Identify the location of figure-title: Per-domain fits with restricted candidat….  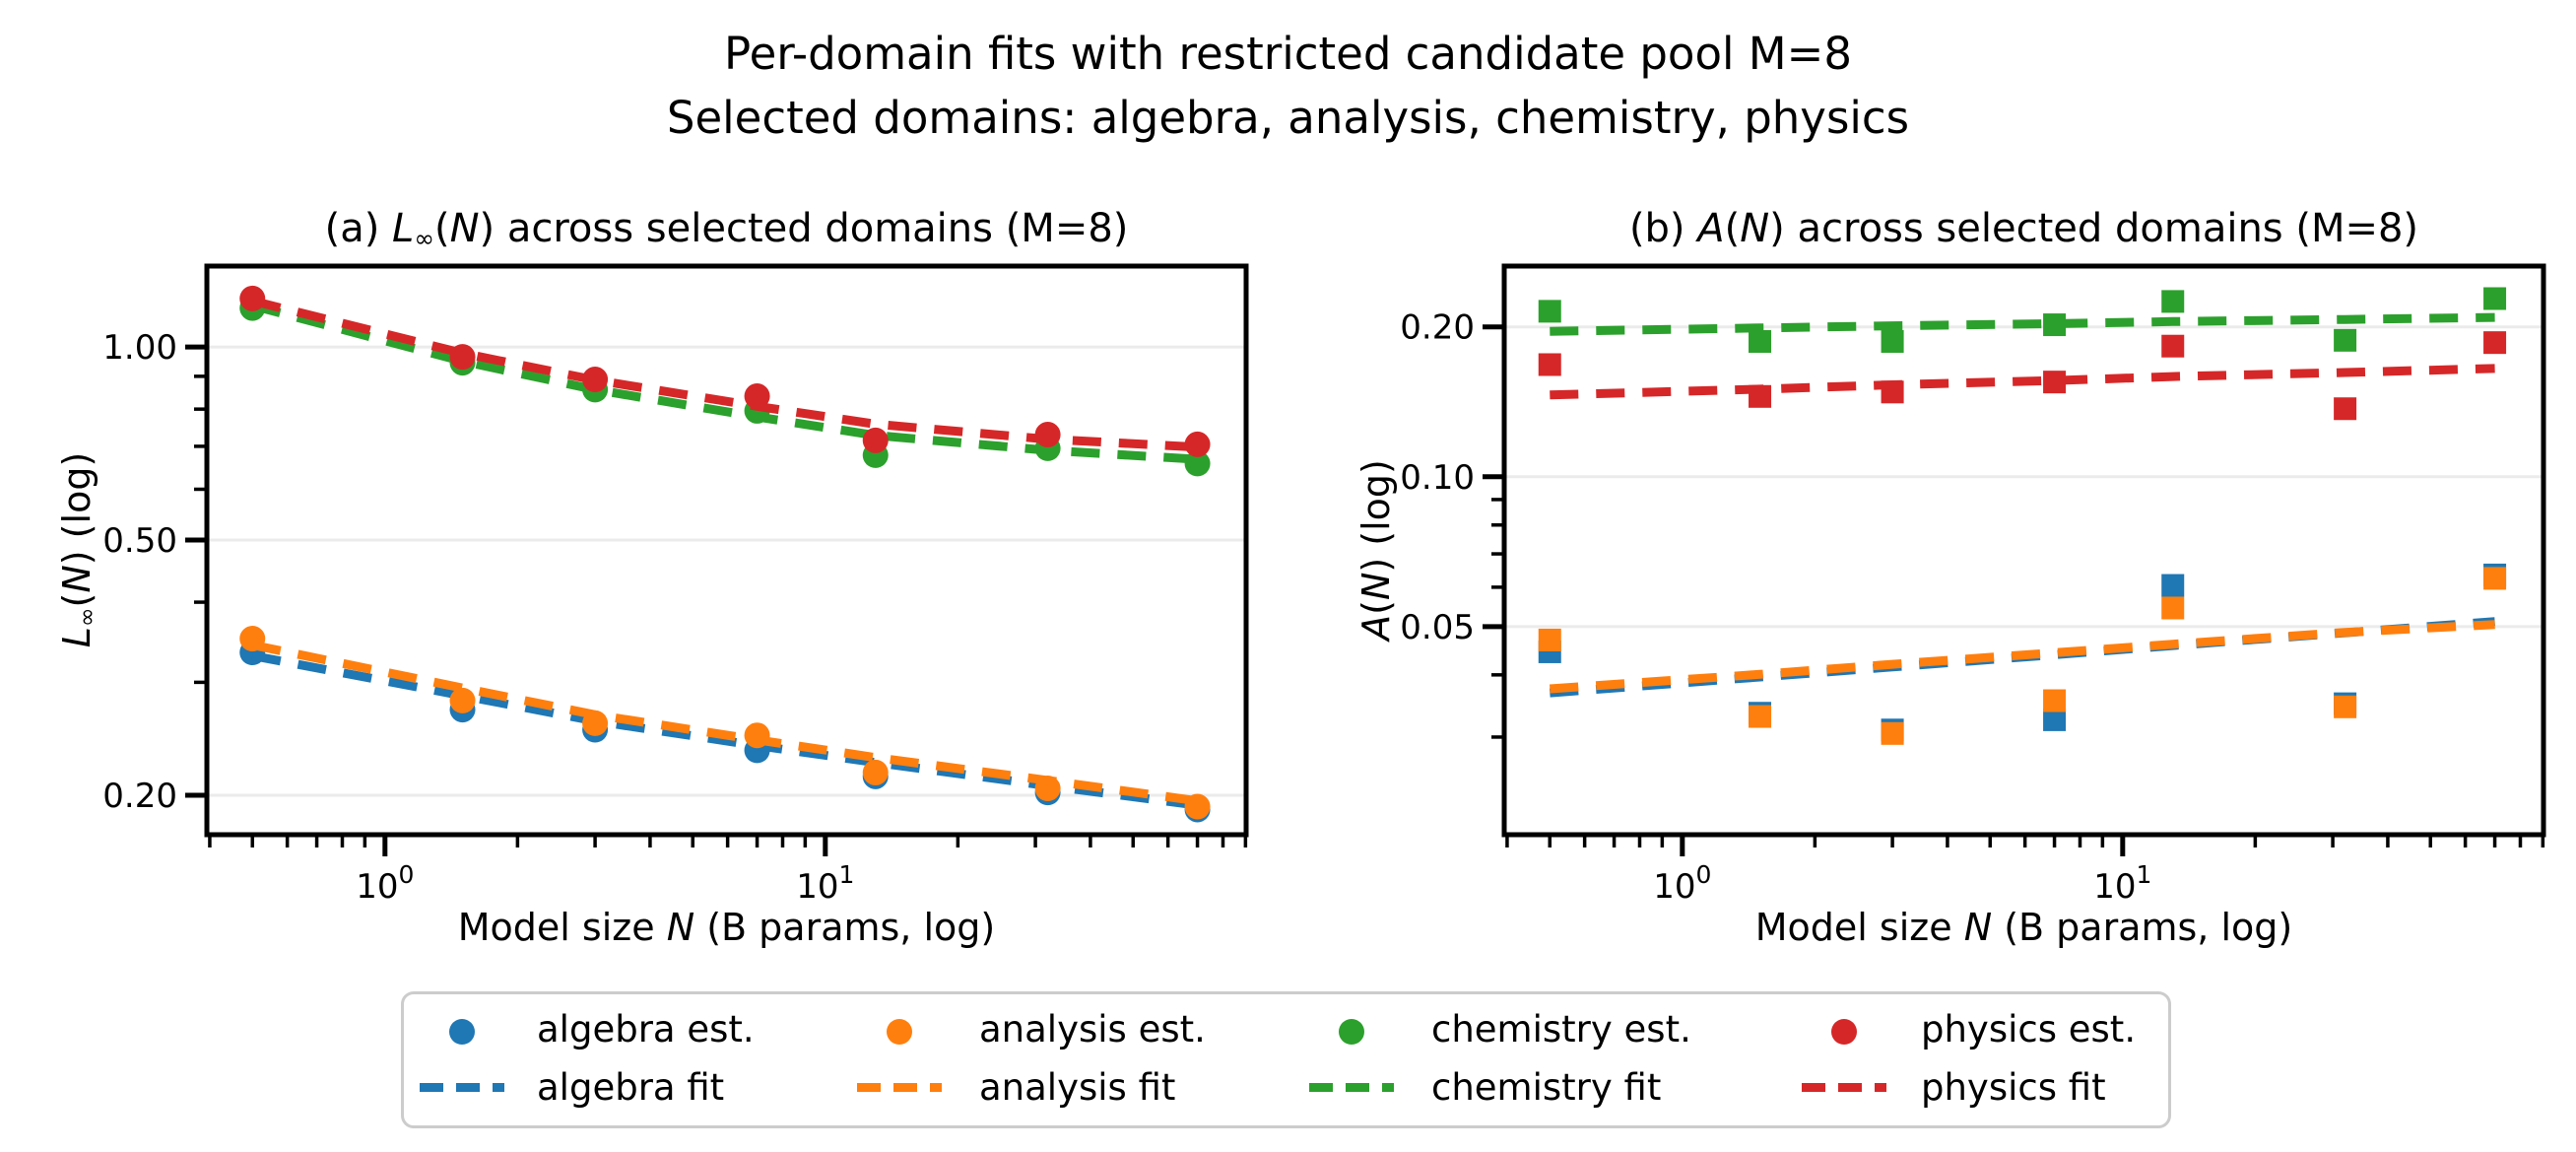
(1288, 86).